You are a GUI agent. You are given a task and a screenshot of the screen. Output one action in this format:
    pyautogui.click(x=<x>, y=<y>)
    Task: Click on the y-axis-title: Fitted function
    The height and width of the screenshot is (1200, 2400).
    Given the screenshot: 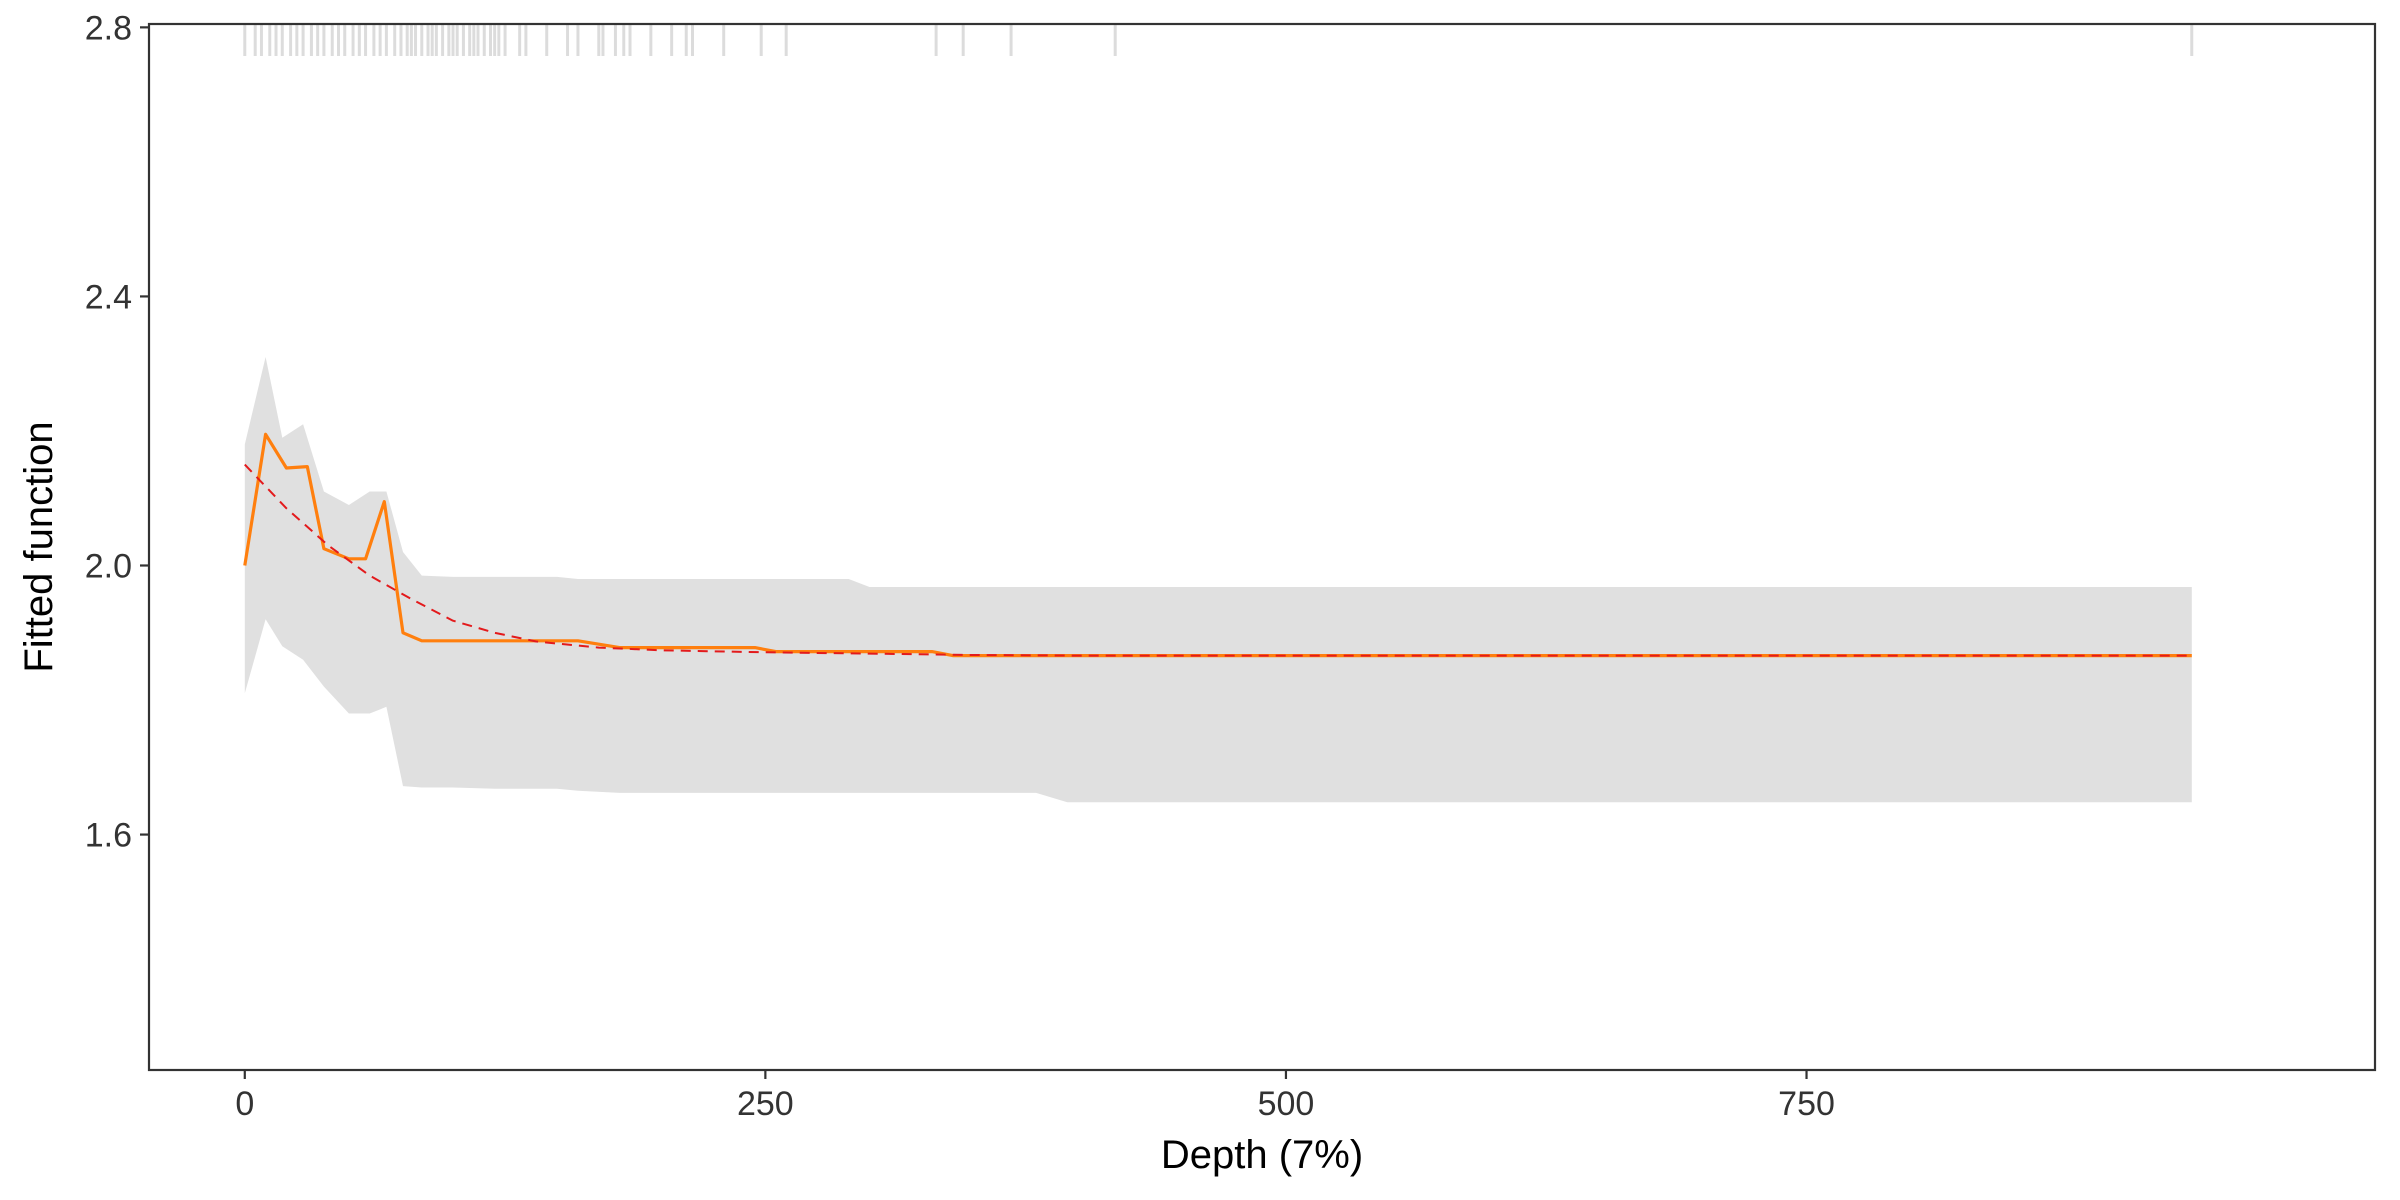 What is the action you would take?
    pyautogui.click(x=39, y=546)
    